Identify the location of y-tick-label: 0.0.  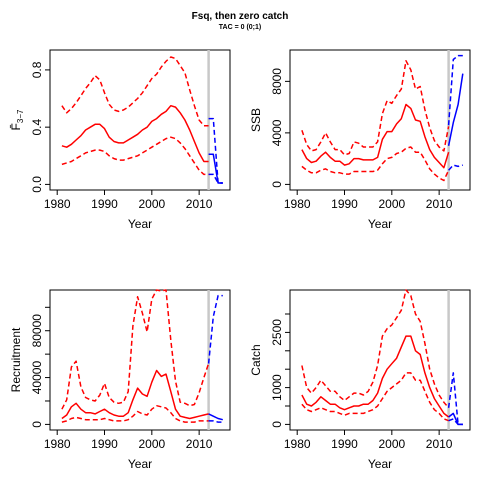
(37, 184).